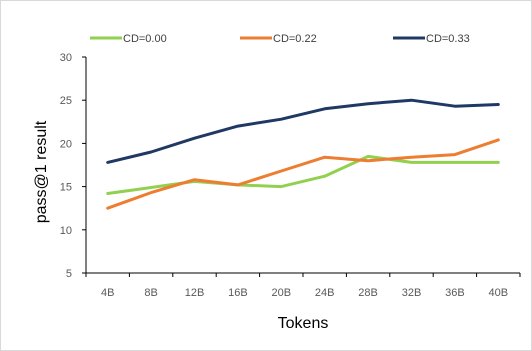  What do you see at coordinates (66, 144) in the screenshot?
I see `y-tick-label: 20` at bounding box center [66, 144].